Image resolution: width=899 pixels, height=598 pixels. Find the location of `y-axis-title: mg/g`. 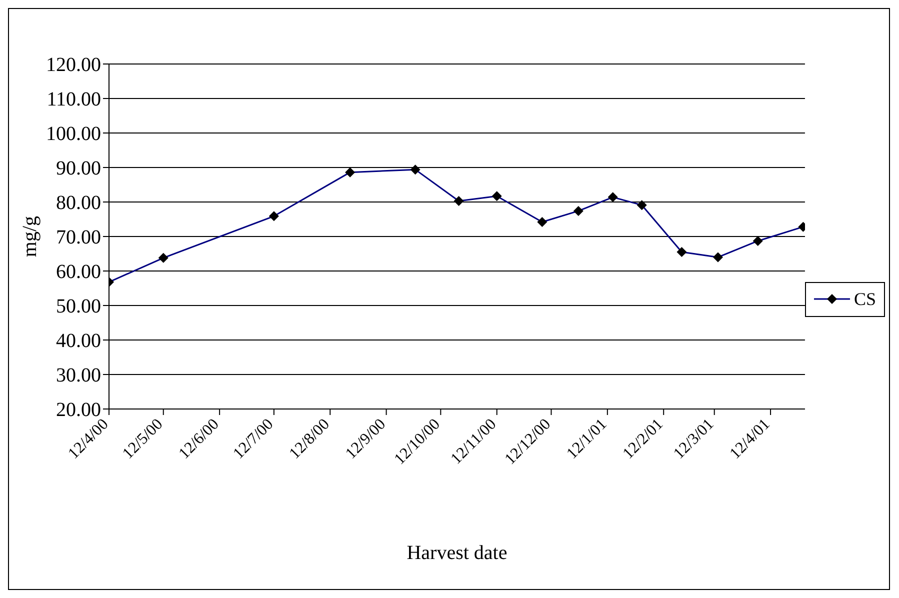

y-axis-title: mg/g is located at coordinates (30, 237).